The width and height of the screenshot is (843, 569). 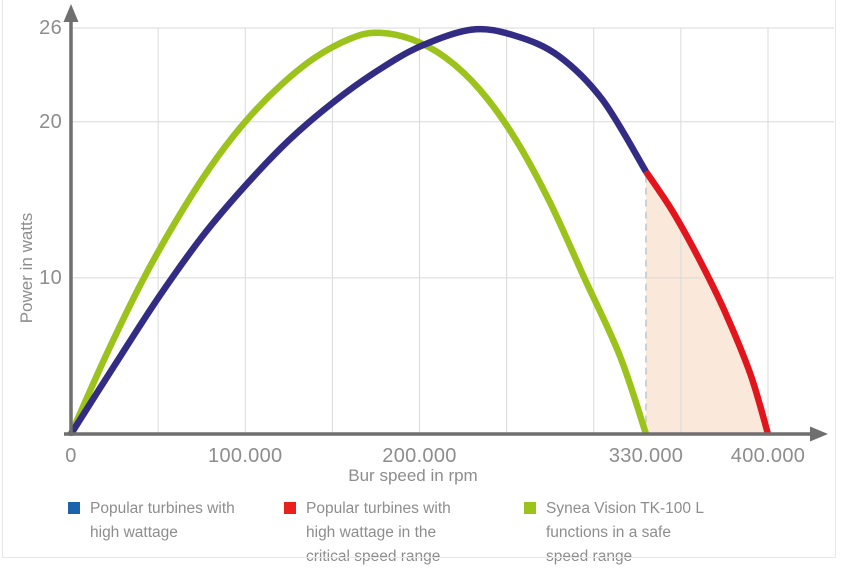 What do you see at coordinates (50, 121) in the screenshot?
I see `y-tick-label: 20` at bounding box center [50, 121].